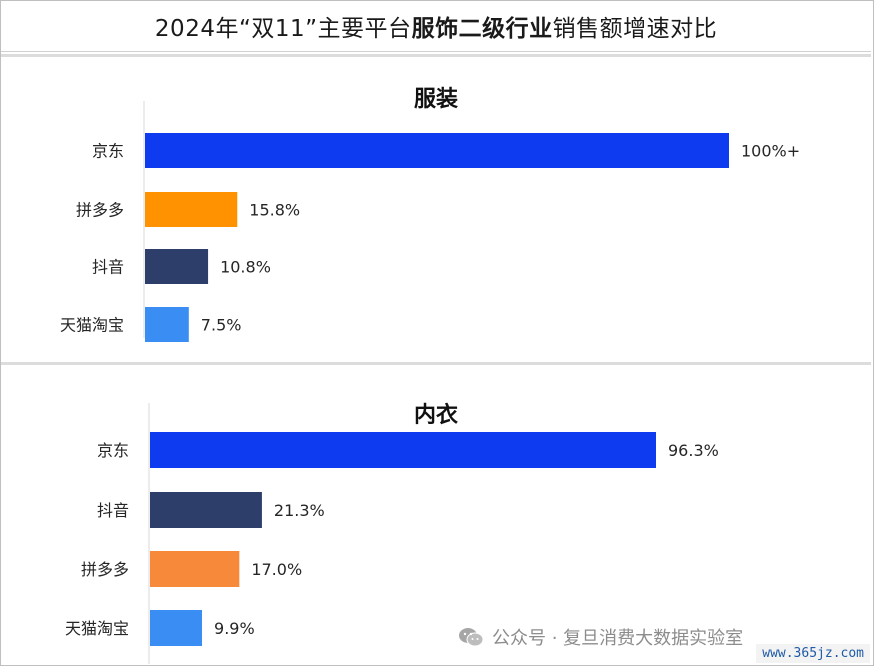  What do you see at coordinates (693, 450) in the screenshot?
I see `value-label: 96.3%` at bounding box center [693, 450].